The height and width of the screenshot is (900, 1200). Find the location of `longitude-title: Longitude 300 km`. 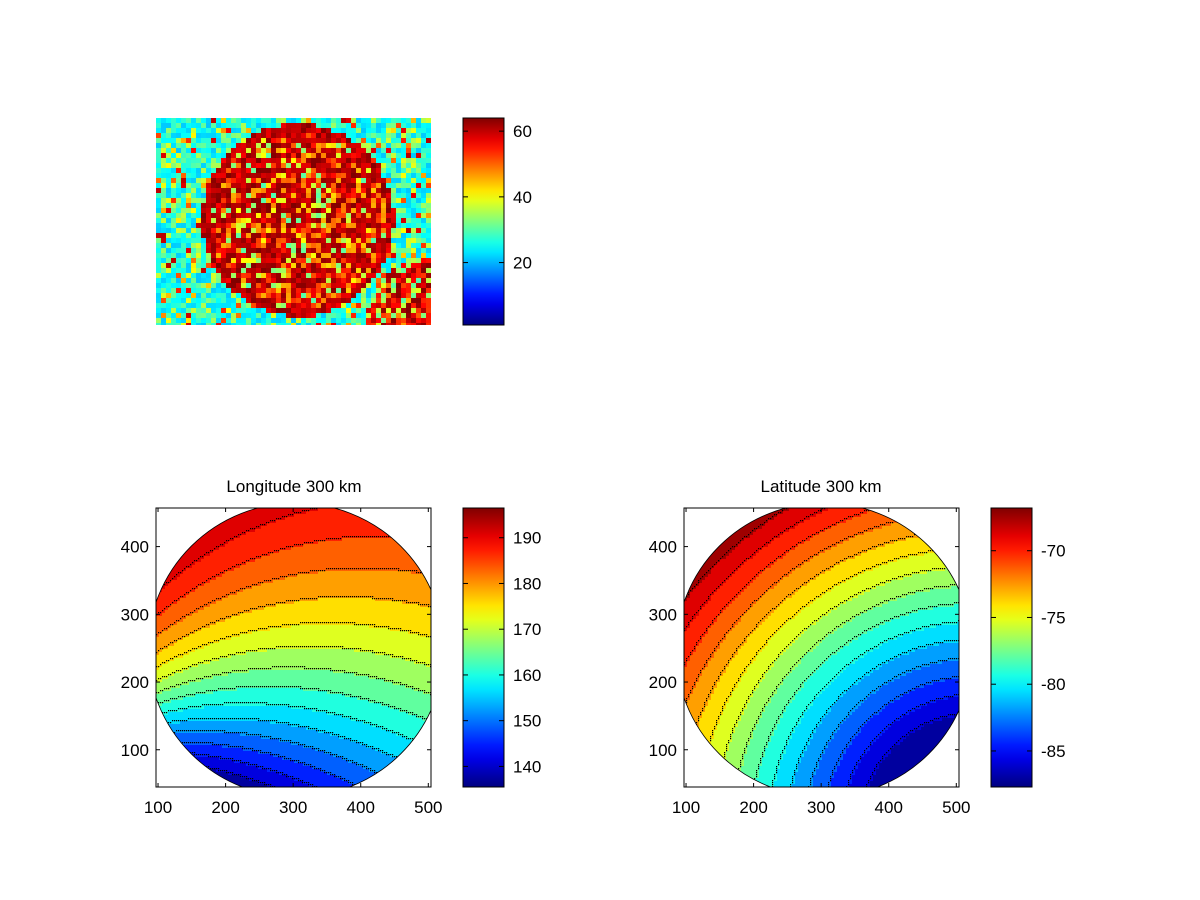

longitude-title: Longitude 300 km is located at coordinates (293, 486).